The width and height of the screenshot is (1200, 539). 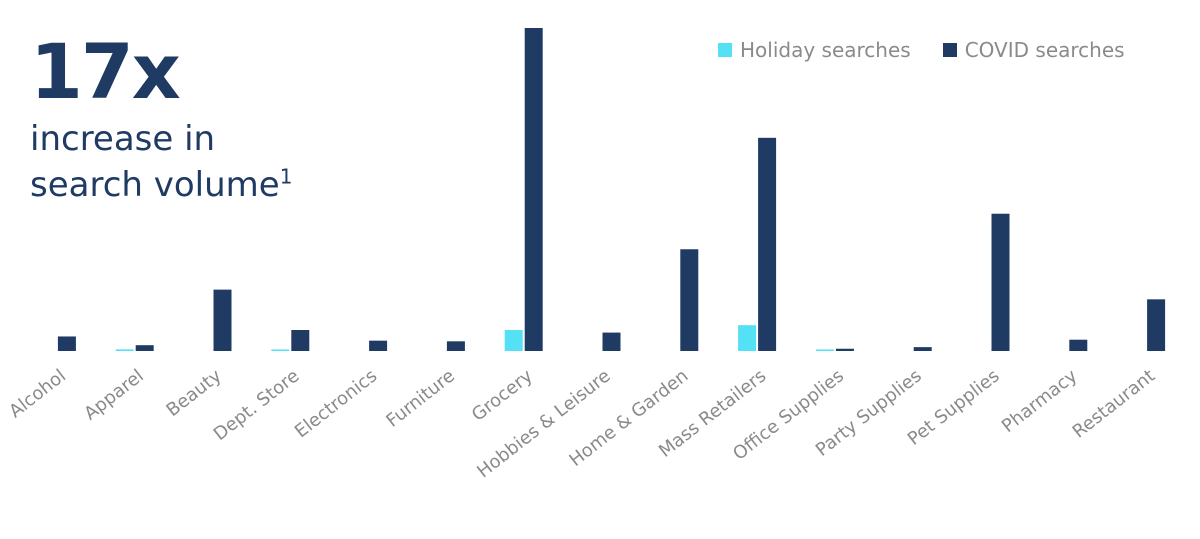 What do you see at coordinates (300, 340) in the screenshot?
I see `bar-covid-dept-store` at bounding box center [300, 340].